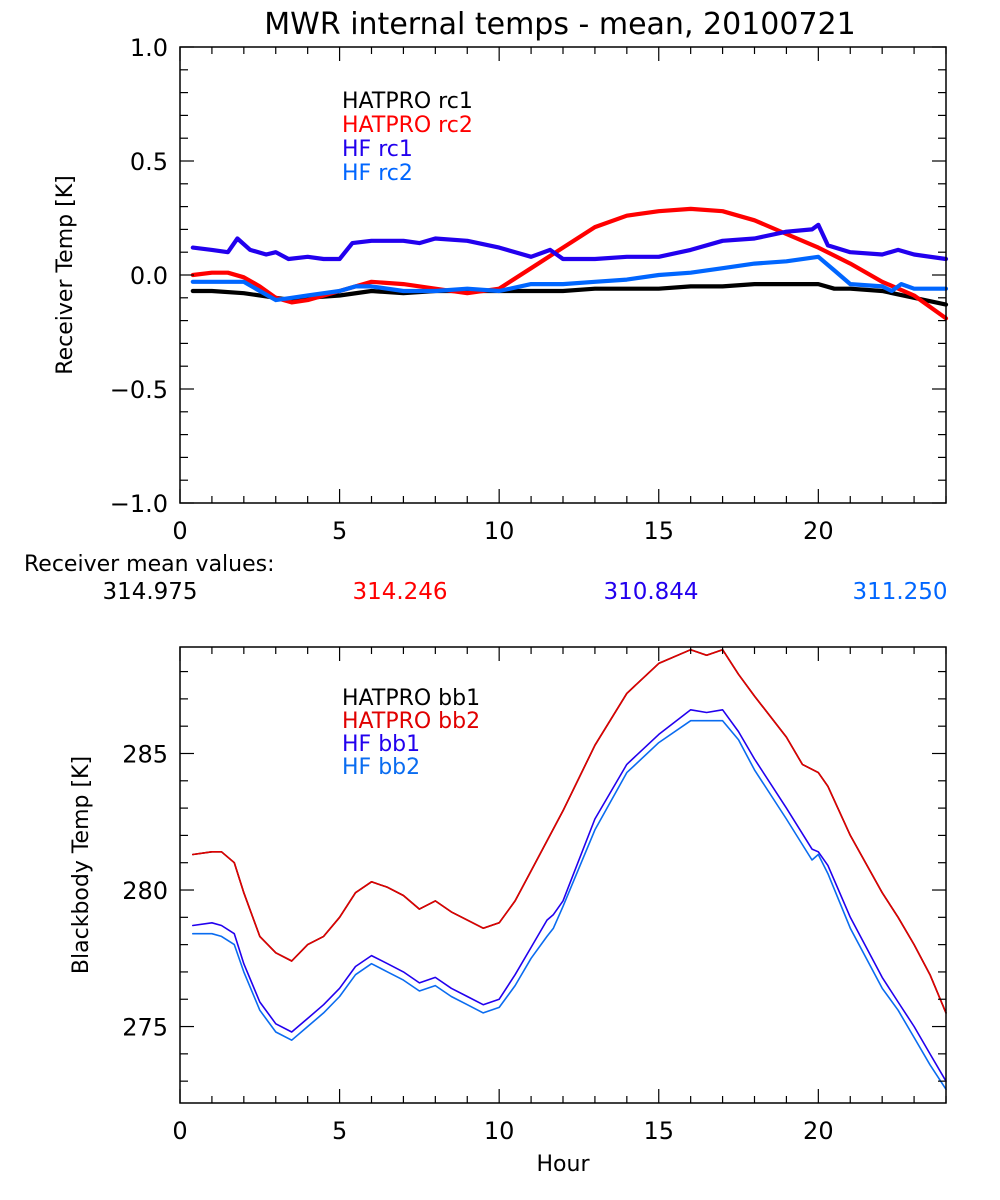 The image size is (1000, 1200). I want to click on receiver-mean-value: 314.975, so click(149, 592).